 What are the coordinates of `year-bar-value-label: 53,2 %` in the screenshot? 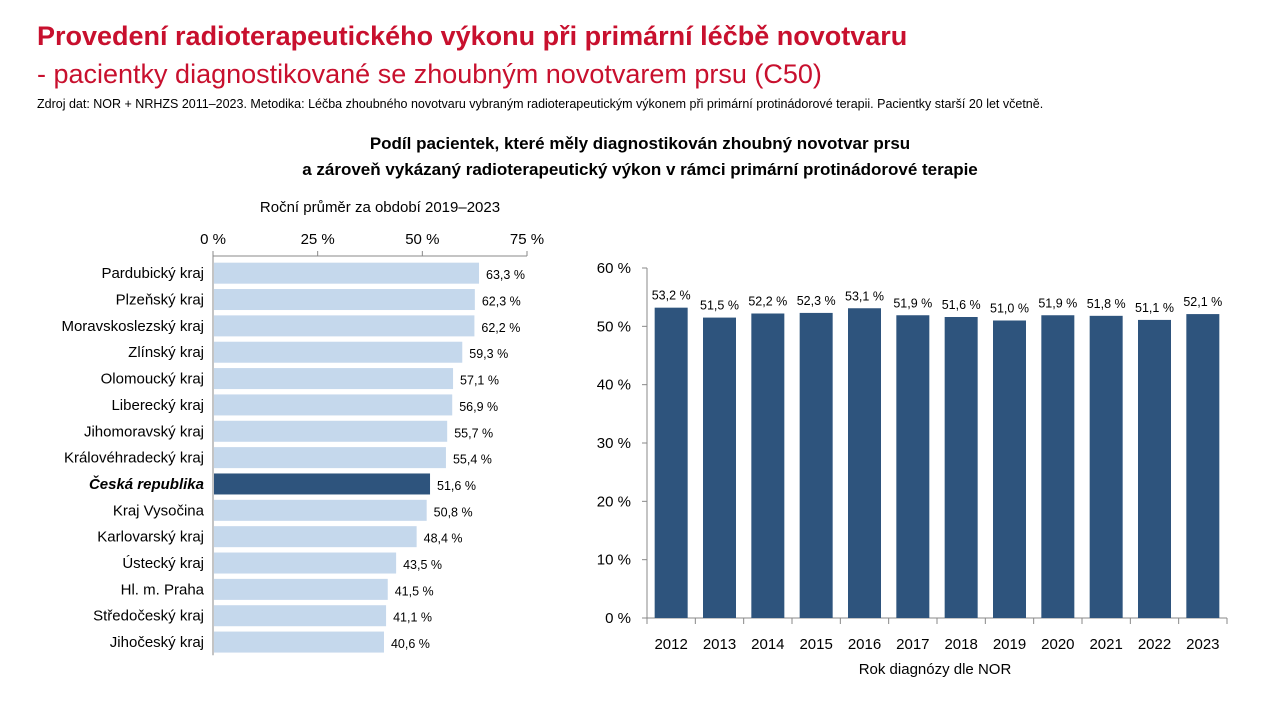 It's located at (671, 296).